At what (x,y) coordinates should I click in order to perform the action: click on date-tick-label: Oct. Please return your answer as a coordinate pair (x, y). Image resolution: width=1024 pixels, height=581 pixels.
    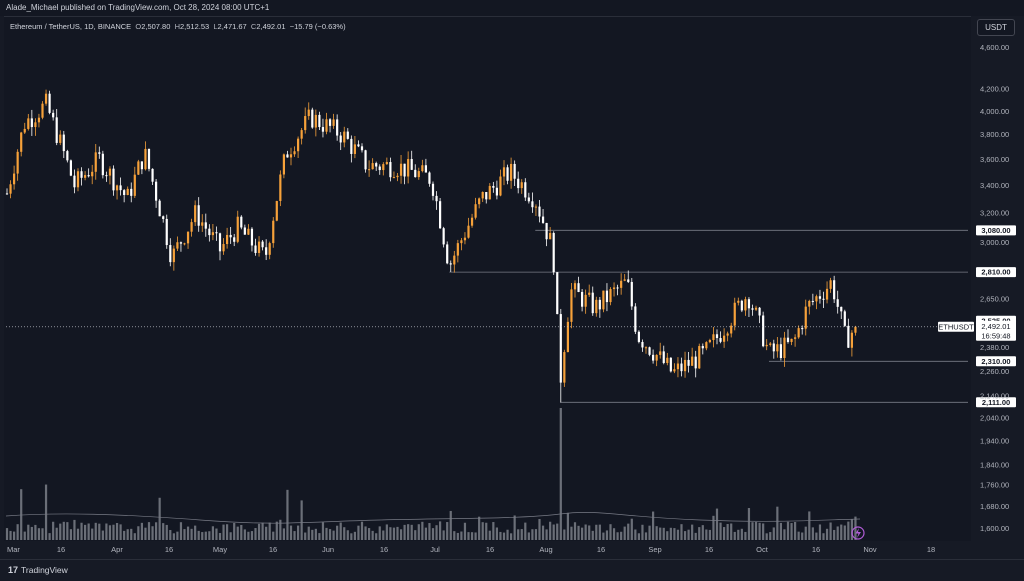
    Looking at the image, I should click on (762, 549).